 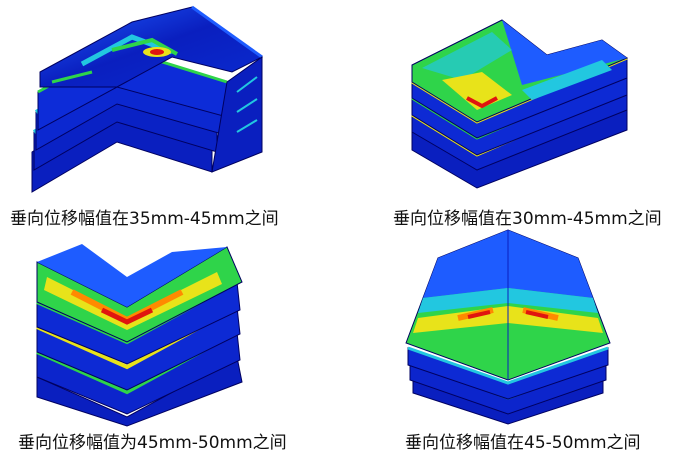 I want to click on caption-panel-2: 垂向位移幅值在30mm-45mm之间, so click(x=527, y=219).